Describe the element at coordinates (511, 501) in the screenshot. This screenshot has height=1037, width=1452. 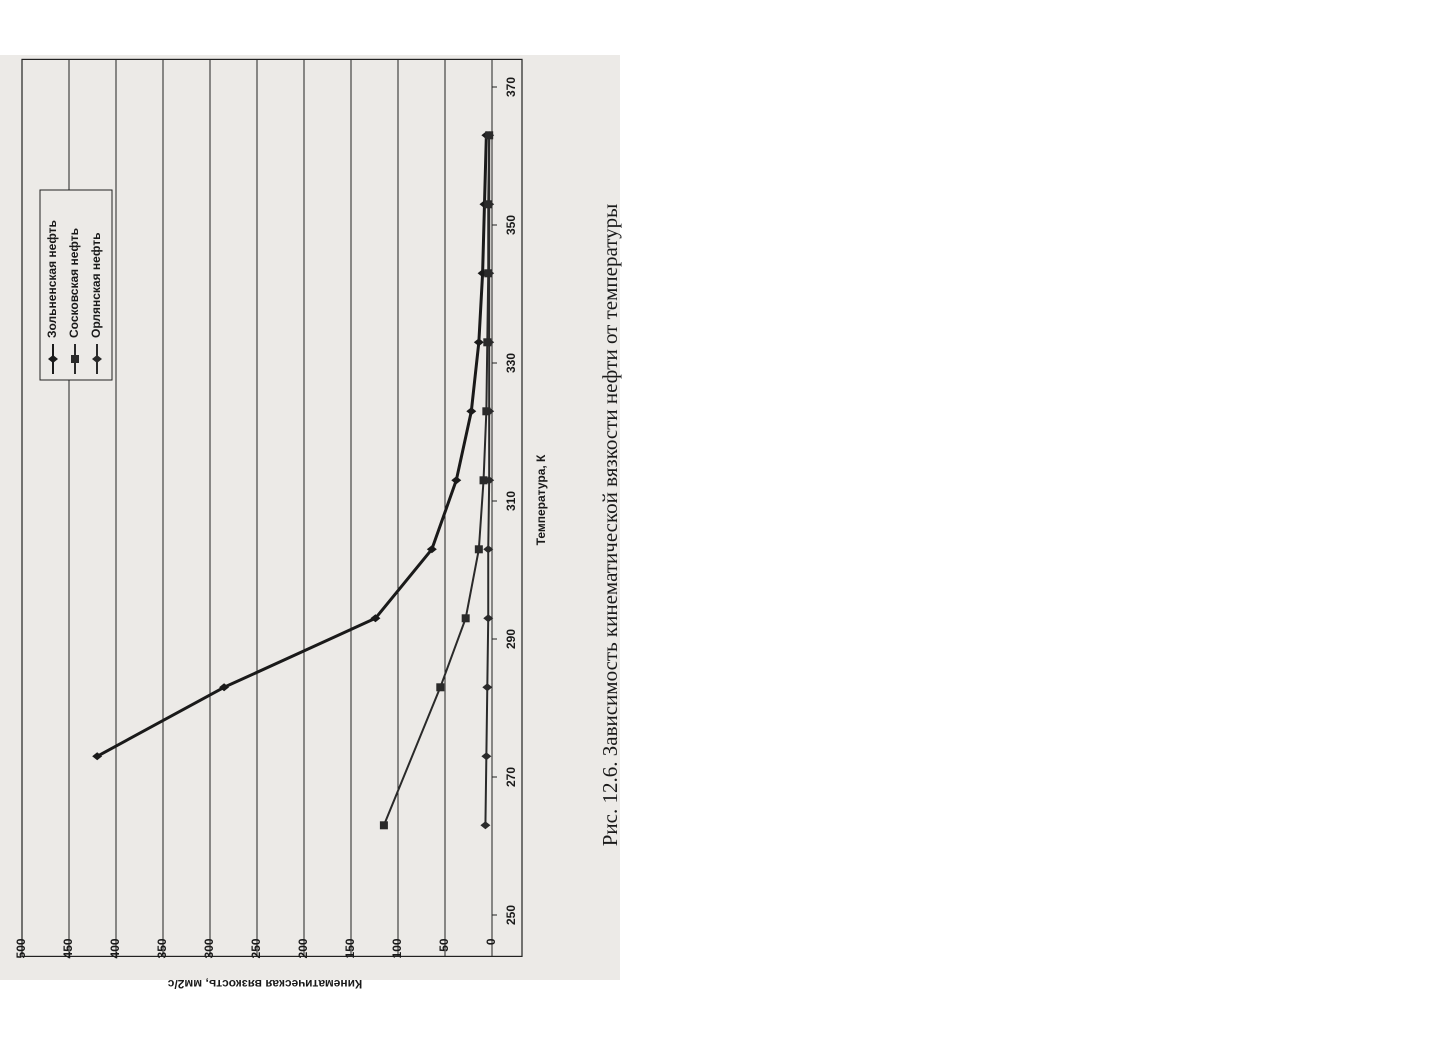
I see `x-tick-label: 310` at that location.